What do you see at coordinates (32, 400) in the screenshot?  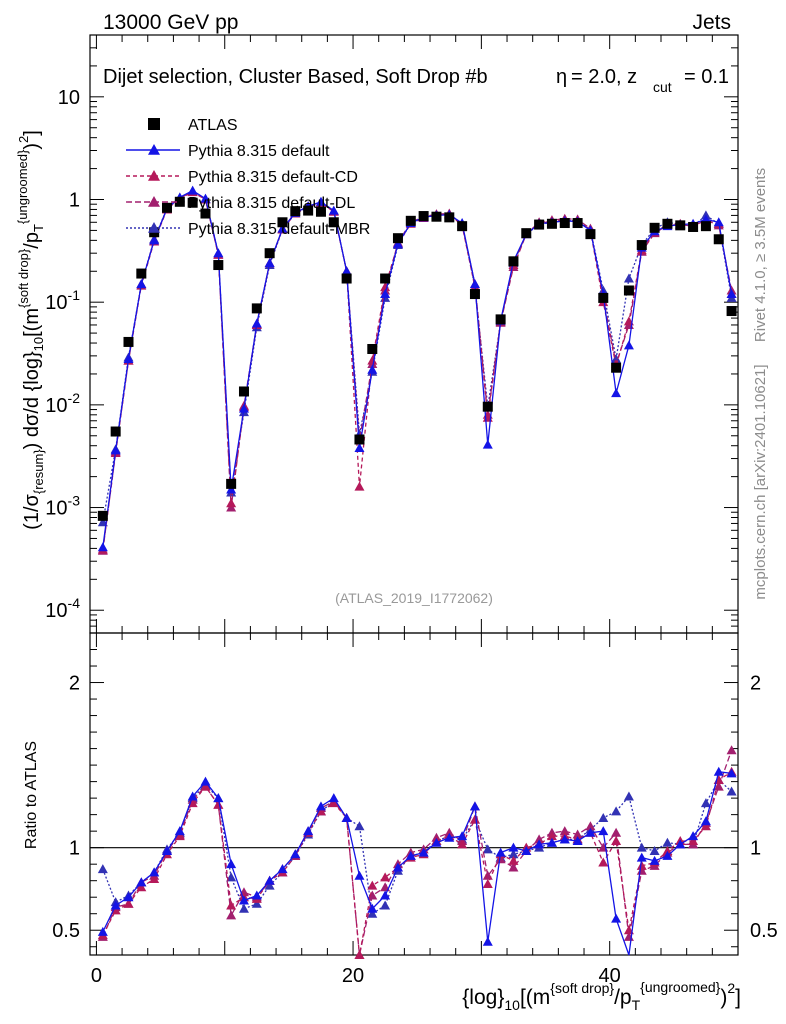 I see `ylabel-part: ) dσ/d {log}` at bounding box center [32, 400].